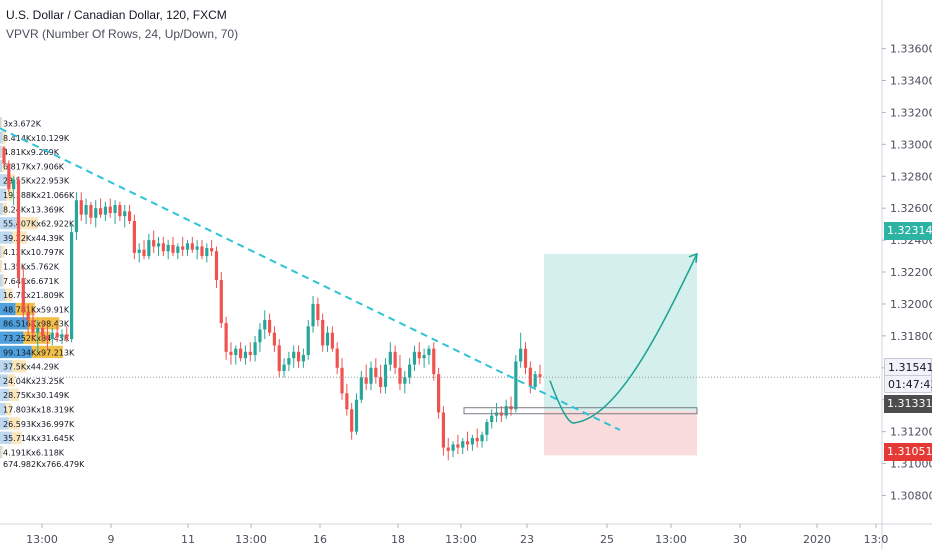 Image resolution: width=932 pixels, height=555 pixels. What do you see at coordinates (911, 304) in the screenshot?
I see `price-tick-label: 1.32000` at bounding box center [911, 304].